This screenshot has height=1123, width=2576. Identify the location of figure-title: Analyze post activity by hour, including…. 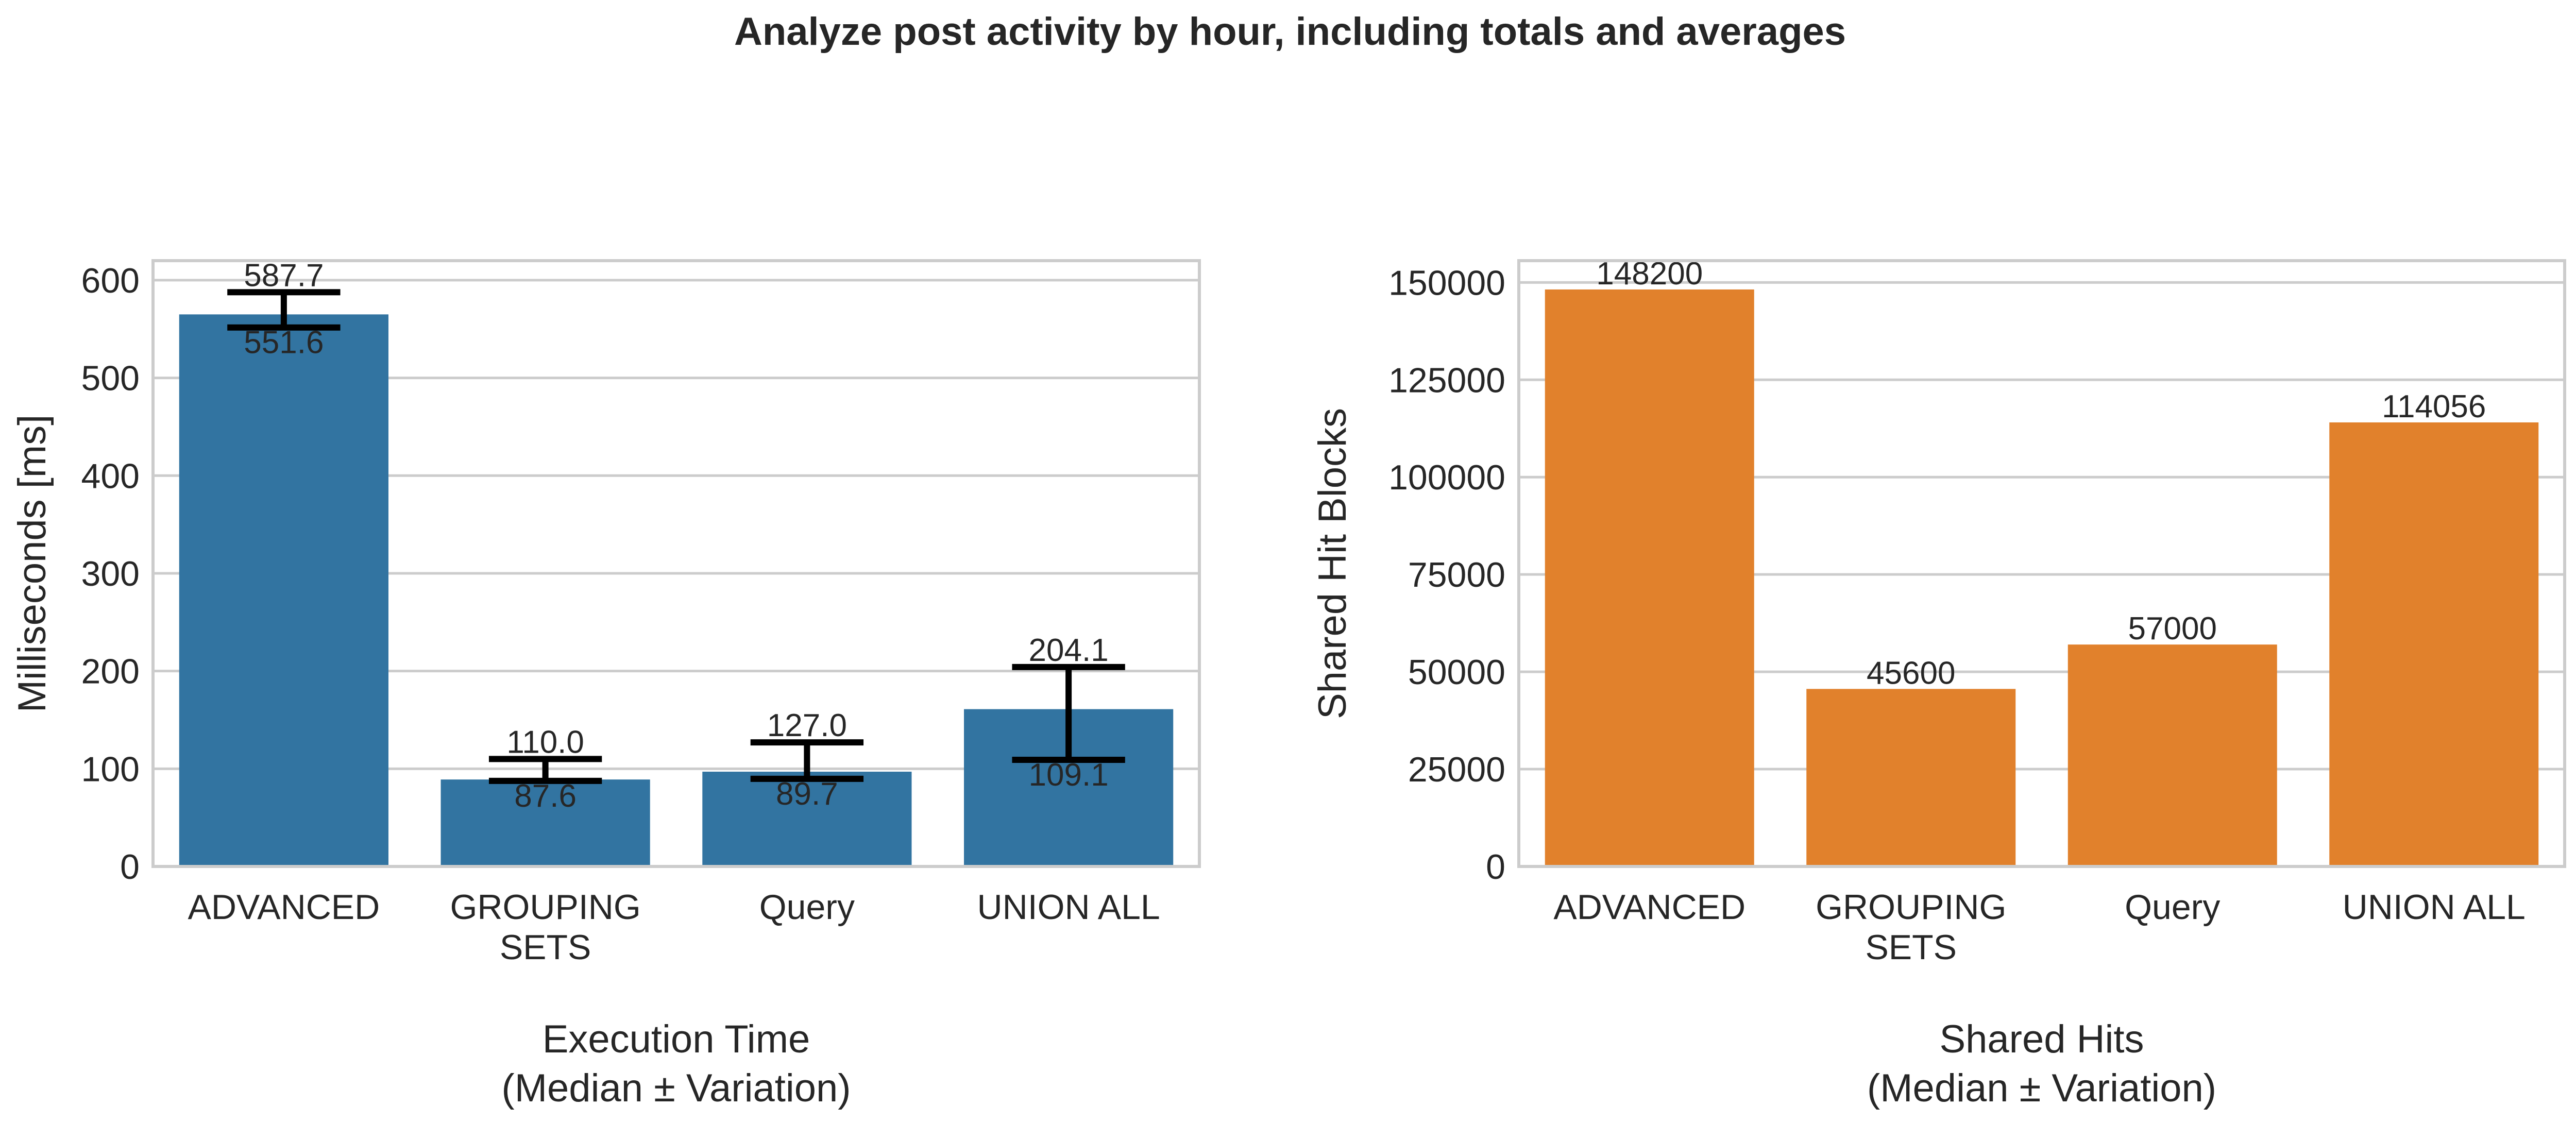
(1290, 32).